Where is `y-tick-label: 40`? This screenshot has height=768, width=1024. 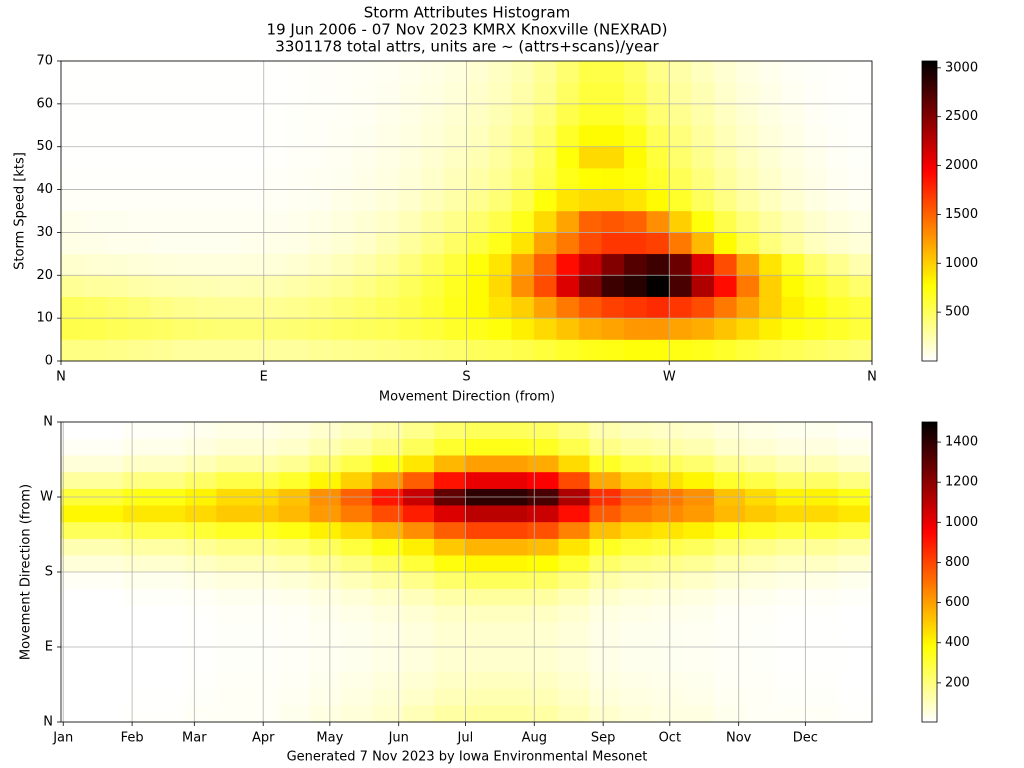
y-tick-label: 40 is located at coordinates (44, 189).